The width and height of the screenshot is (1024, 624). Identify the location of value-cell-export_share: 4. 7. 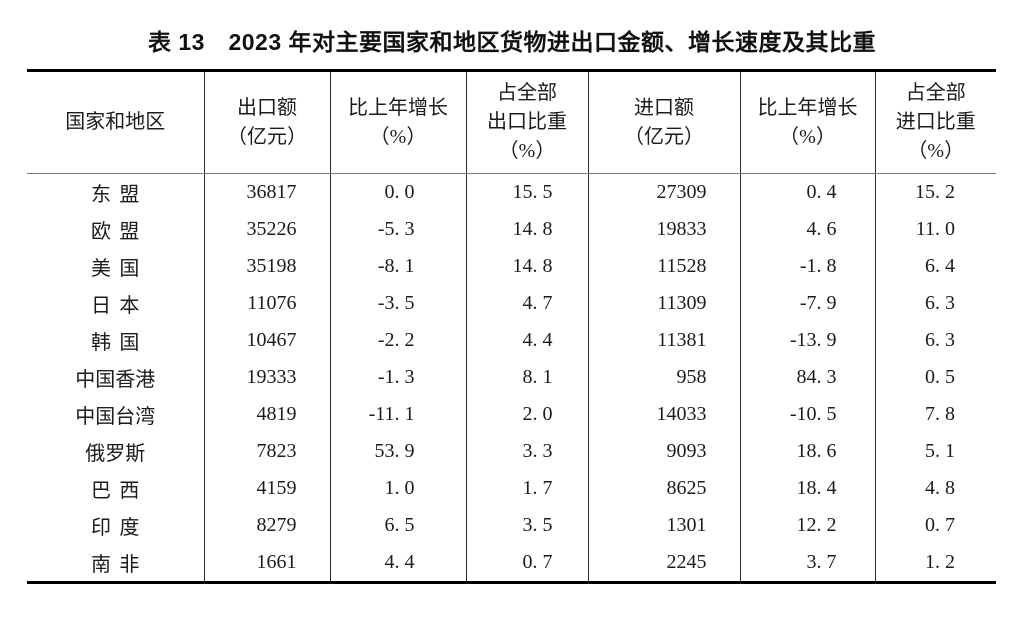
(526, 303).